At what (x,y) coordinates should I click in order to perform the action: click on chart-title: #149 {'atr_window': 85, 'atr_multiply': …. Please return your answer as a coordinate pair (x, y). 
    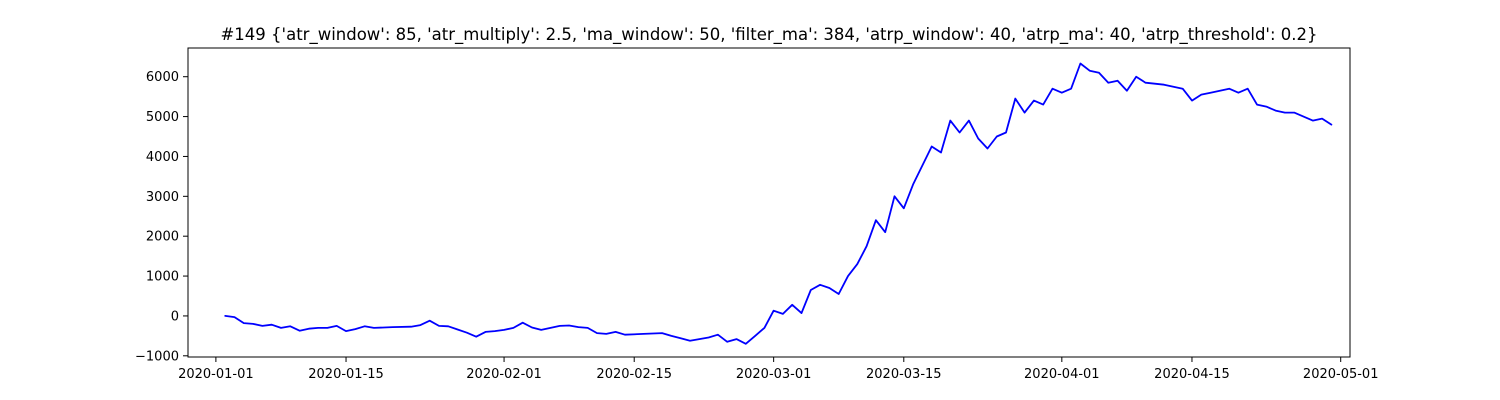
    Looking at the image, I should click on (768, 35).